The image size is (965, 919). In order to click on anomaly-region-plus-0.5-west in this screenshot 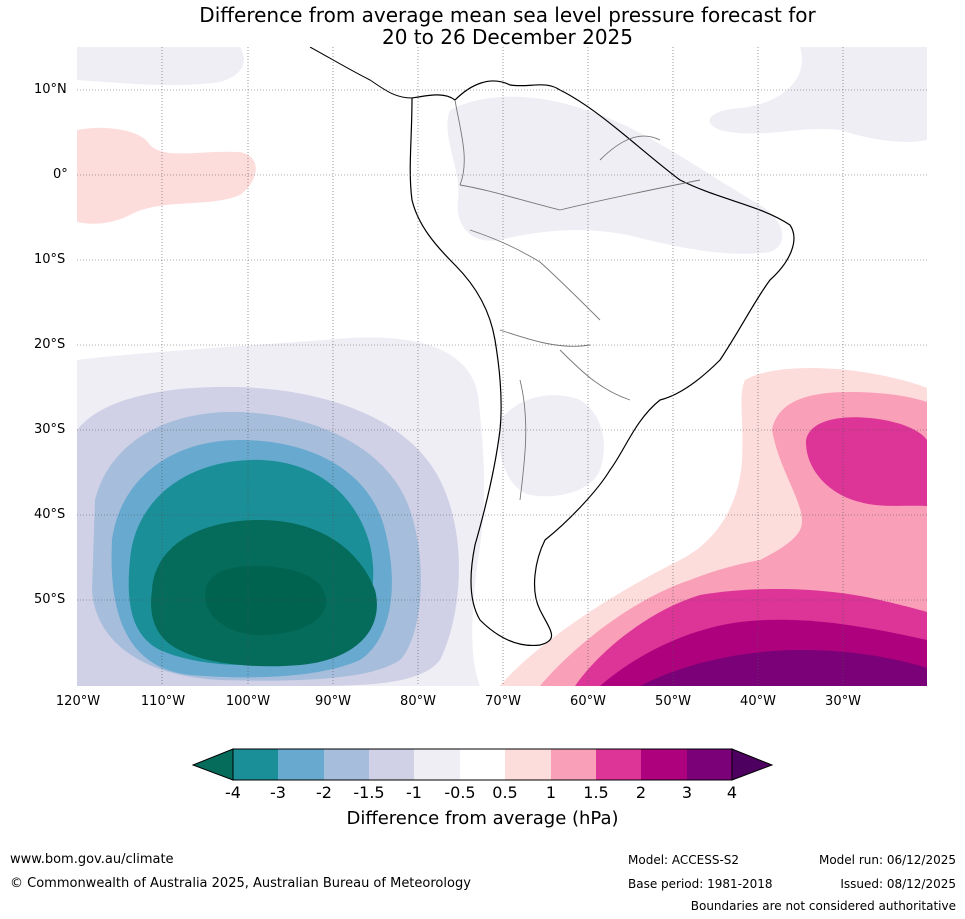, I will do `click(166, 175)`.